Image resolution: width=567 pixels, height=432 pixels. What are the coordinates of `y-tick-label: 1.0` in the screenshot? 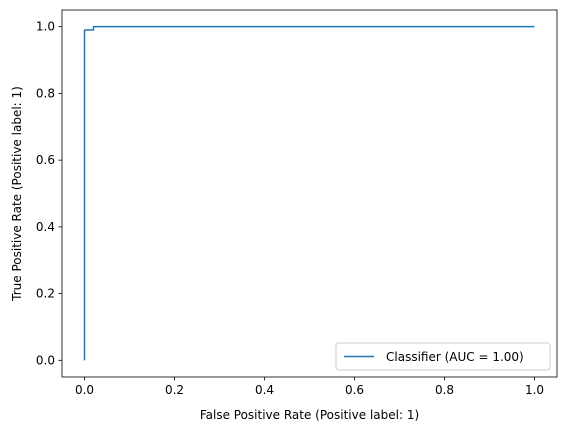 It's located at (45, 27).